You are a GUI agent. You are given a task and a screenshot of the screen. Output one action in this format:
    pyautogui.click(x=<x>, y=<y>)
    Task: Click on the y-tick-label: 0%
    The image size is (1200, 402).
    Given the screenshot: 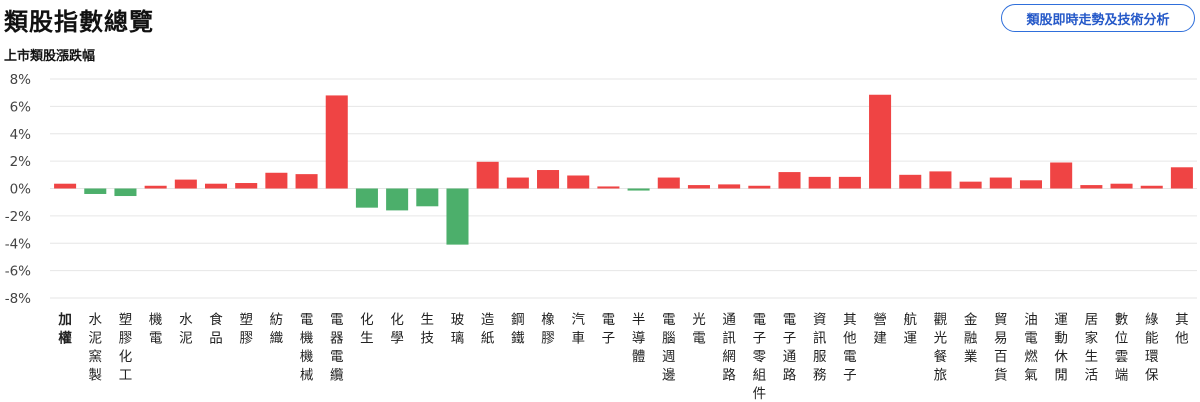 What is the action you would take?
    pyautogui.click(x=21, y=190)
    